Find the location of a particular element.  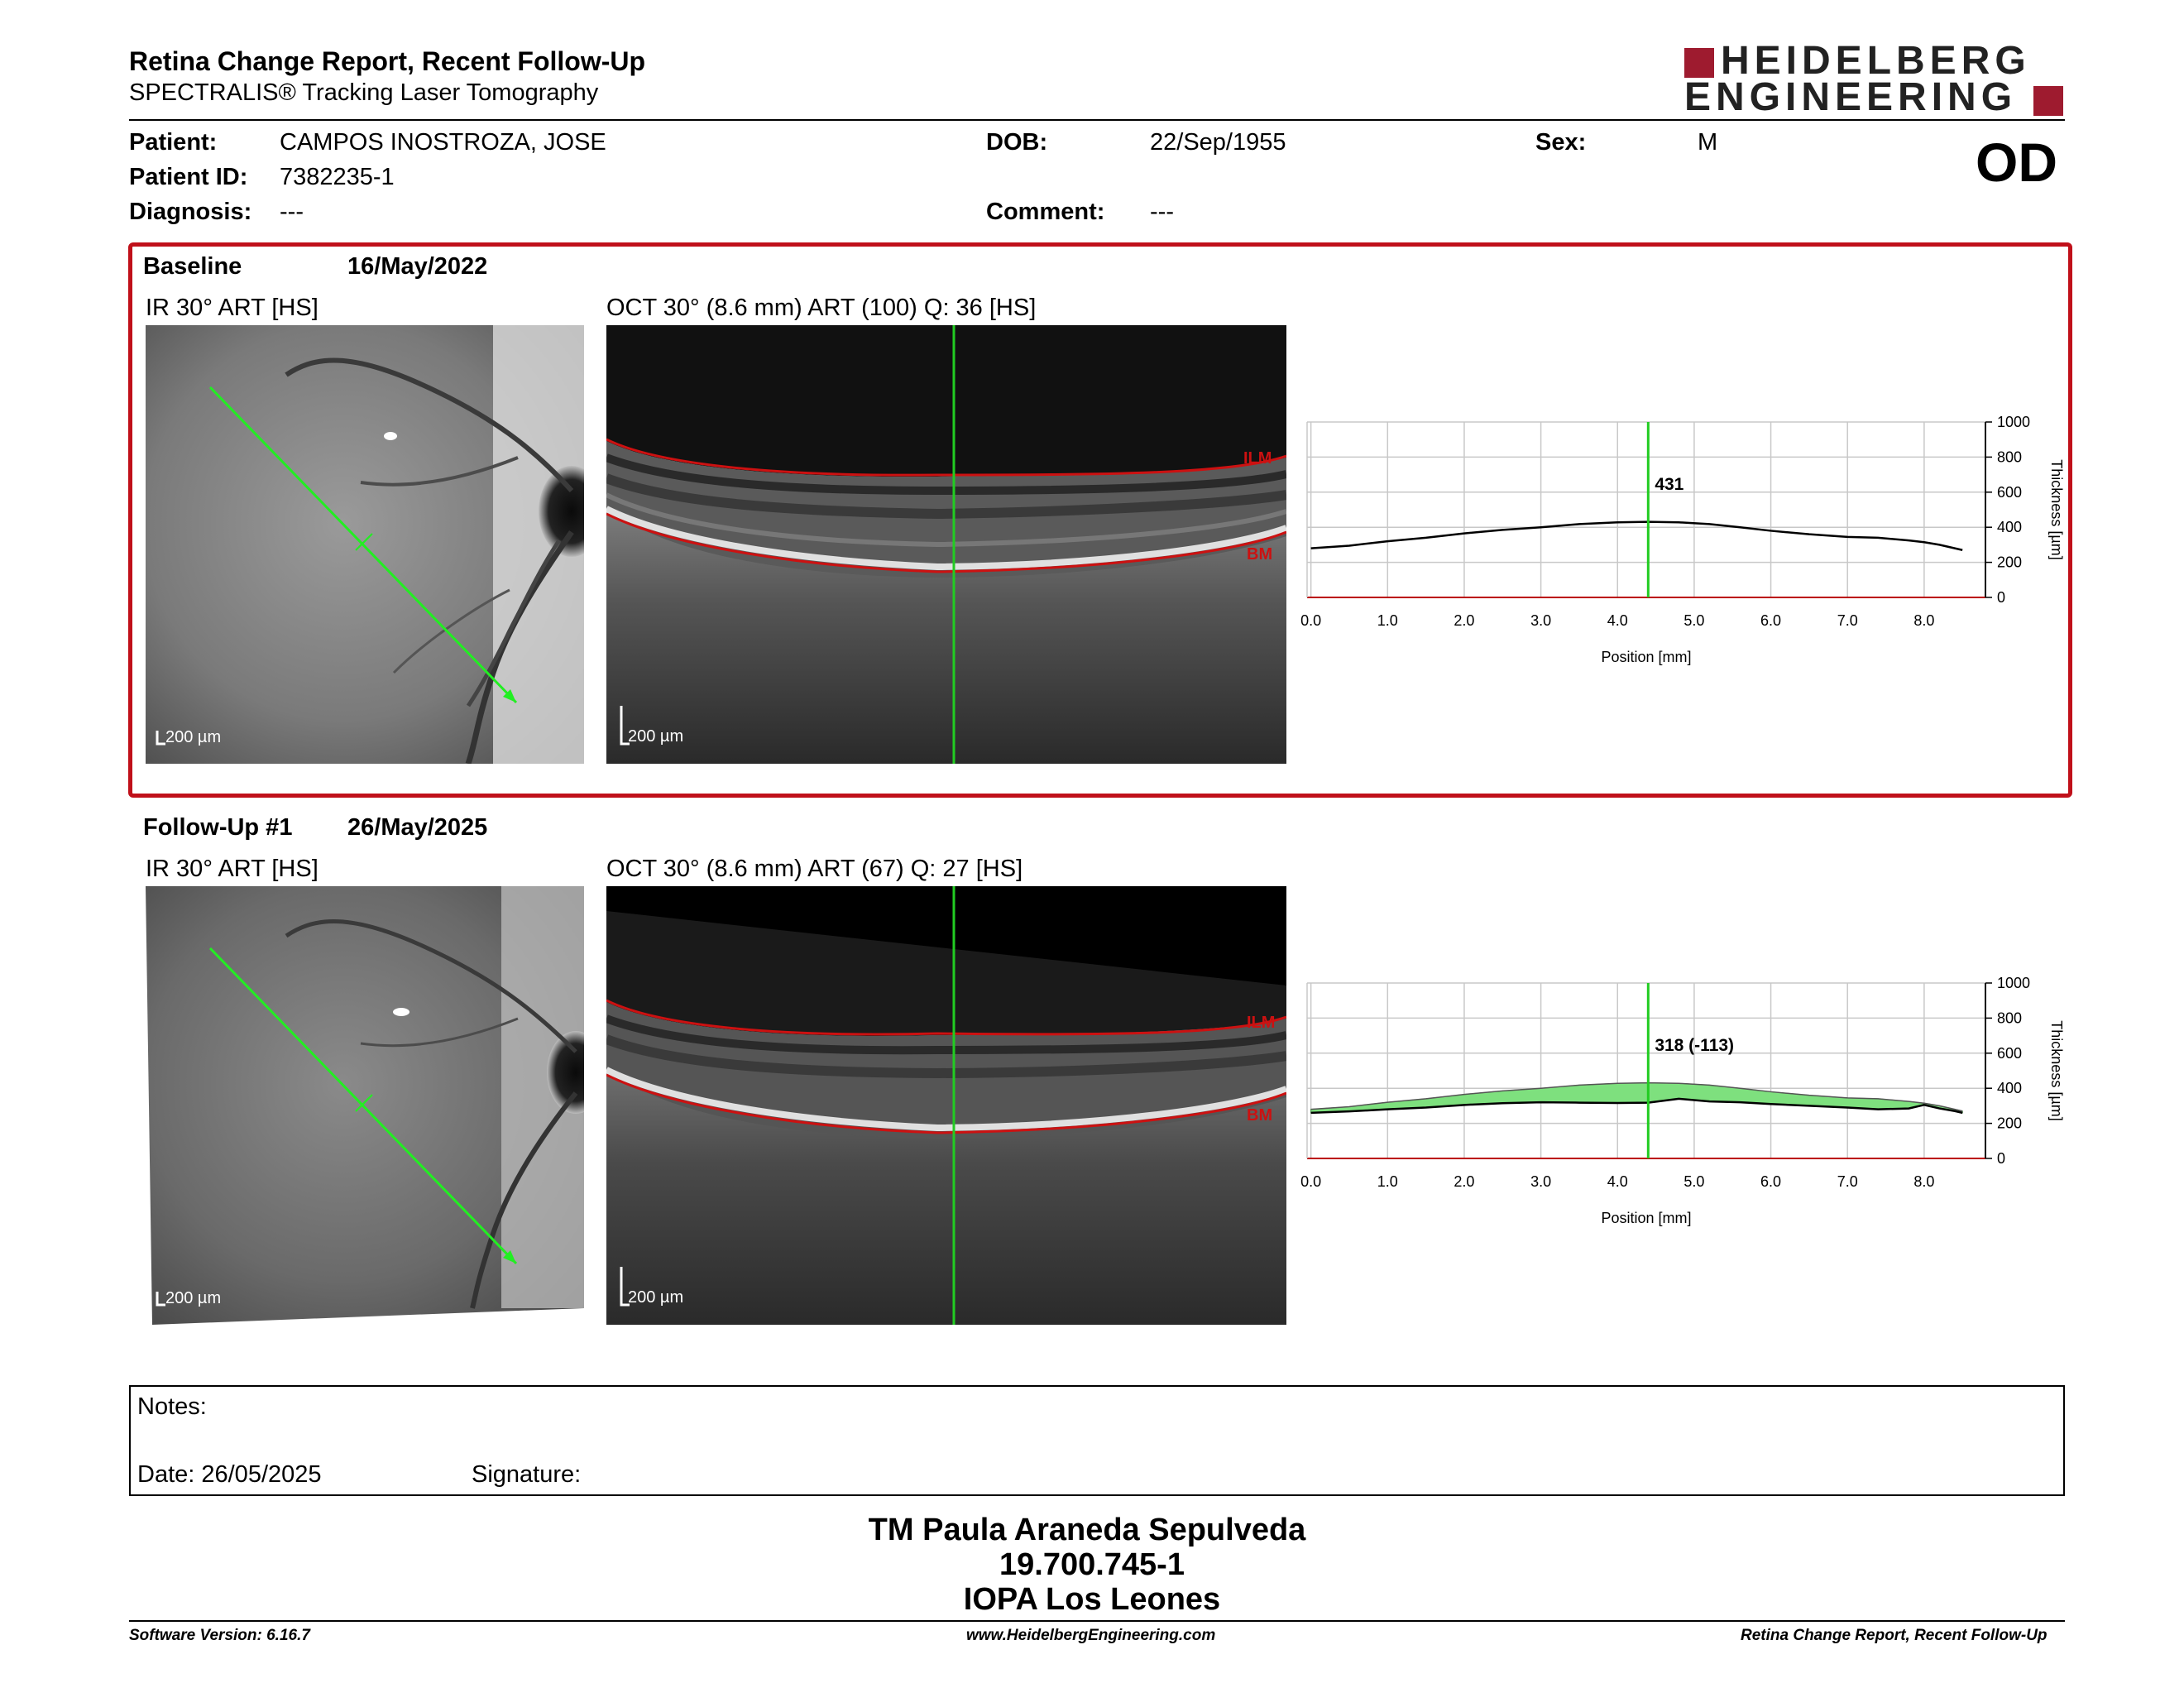

baseline-thickness-x-tick: 6.0 is located at coordinates (1770, 620).